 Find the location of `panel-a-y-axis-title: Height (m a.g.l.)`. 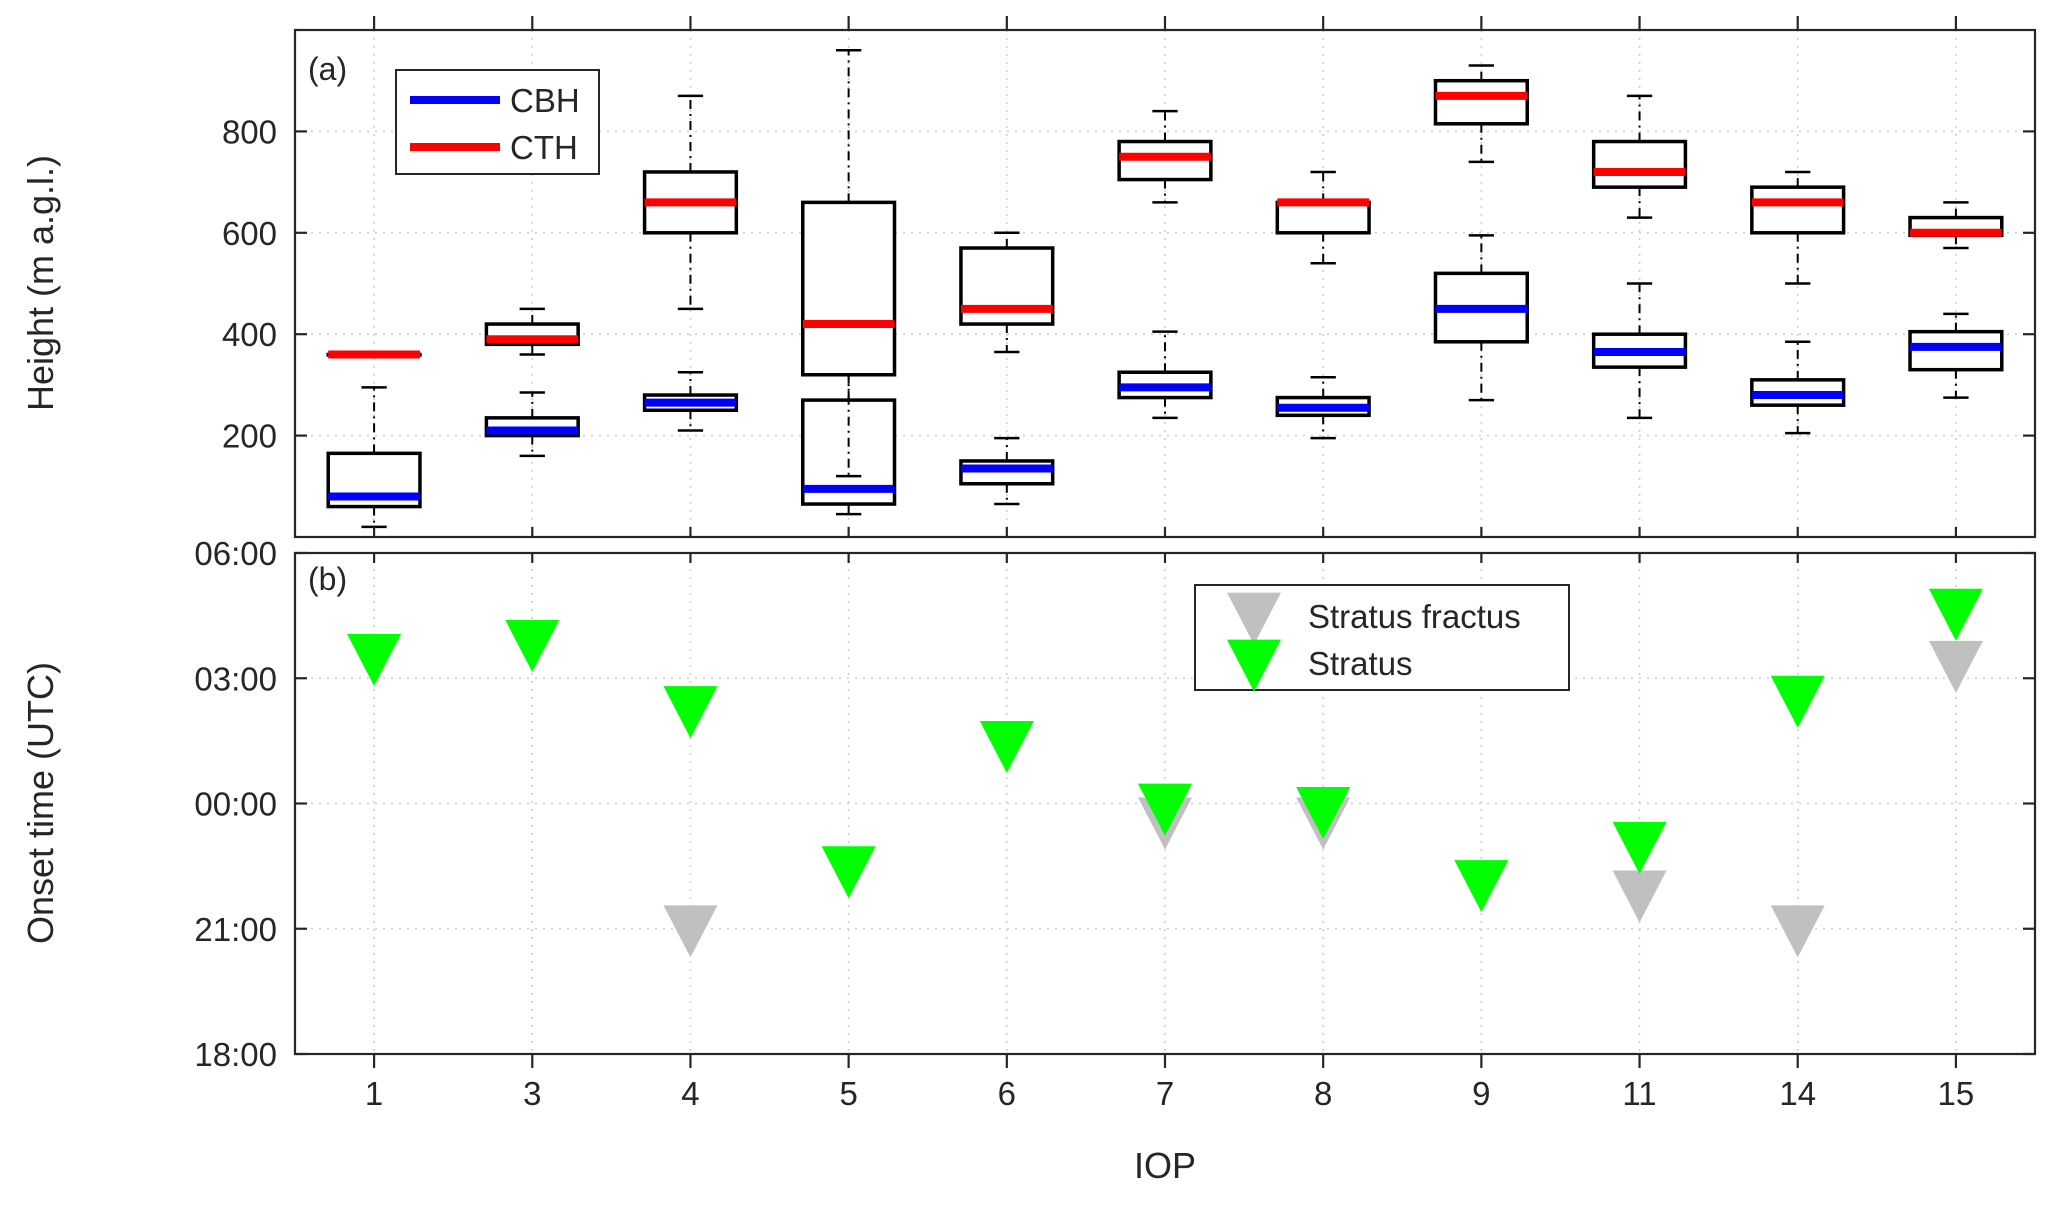

panel-a-y-axis-title: Height (m a.g.l.) is located at coordinates (40, 283).